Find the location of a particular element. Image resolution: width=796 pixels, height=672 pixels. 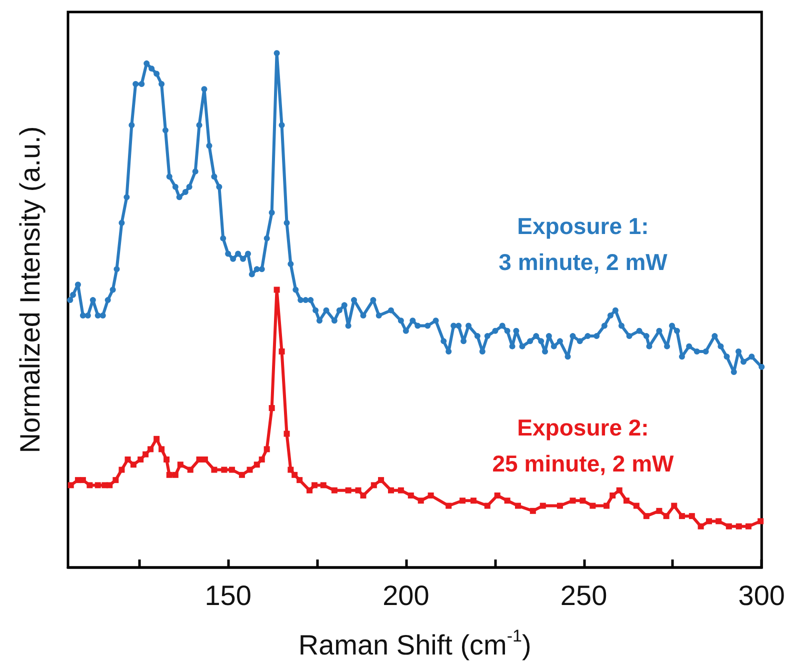

x-tick-label: 200 is located at coordinates (406, 595).